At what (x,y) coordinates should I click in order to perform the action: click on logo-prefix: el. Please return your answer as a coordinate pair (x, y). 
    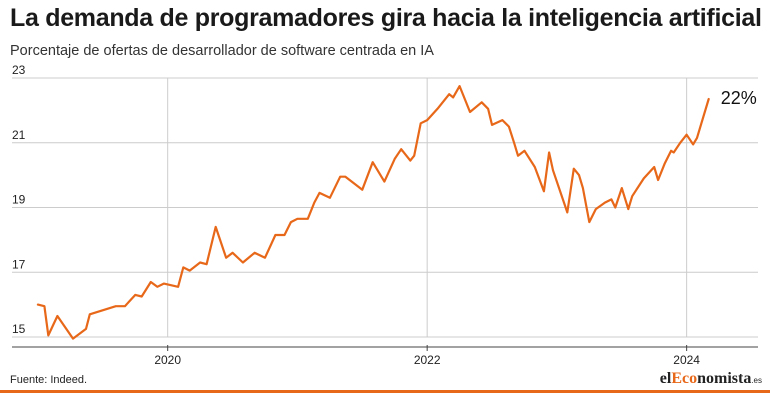
    Looking at the image, I should click on (665, 378).